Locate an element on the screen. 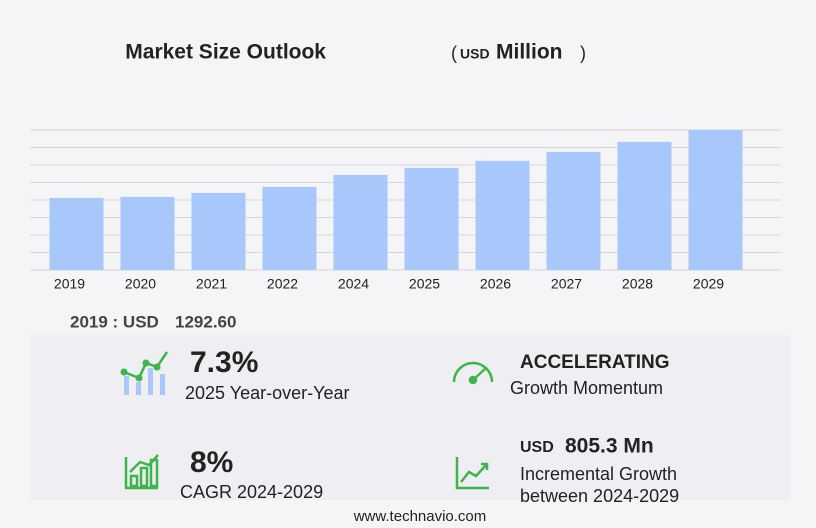 Image resolution: width=816 pixels, height=528 pixels. x-tick-label: 2022 is located at coordinates (282, 284).